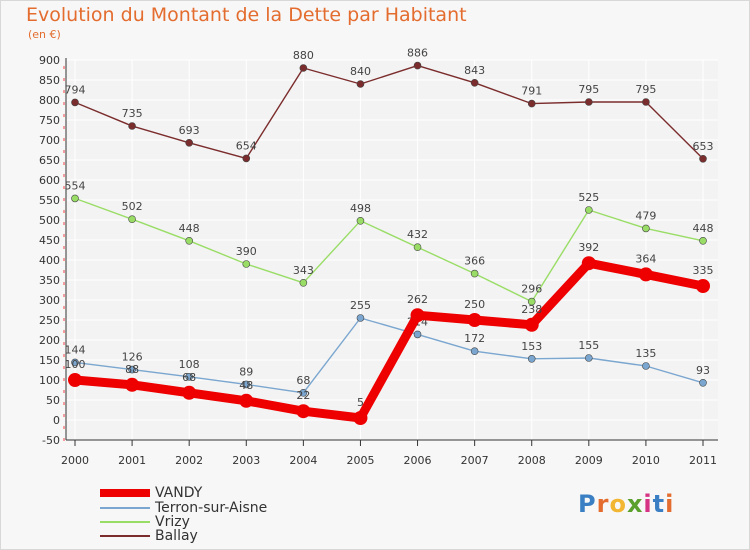  I want to click on data-label-ballay: 653, so click(703, 146).